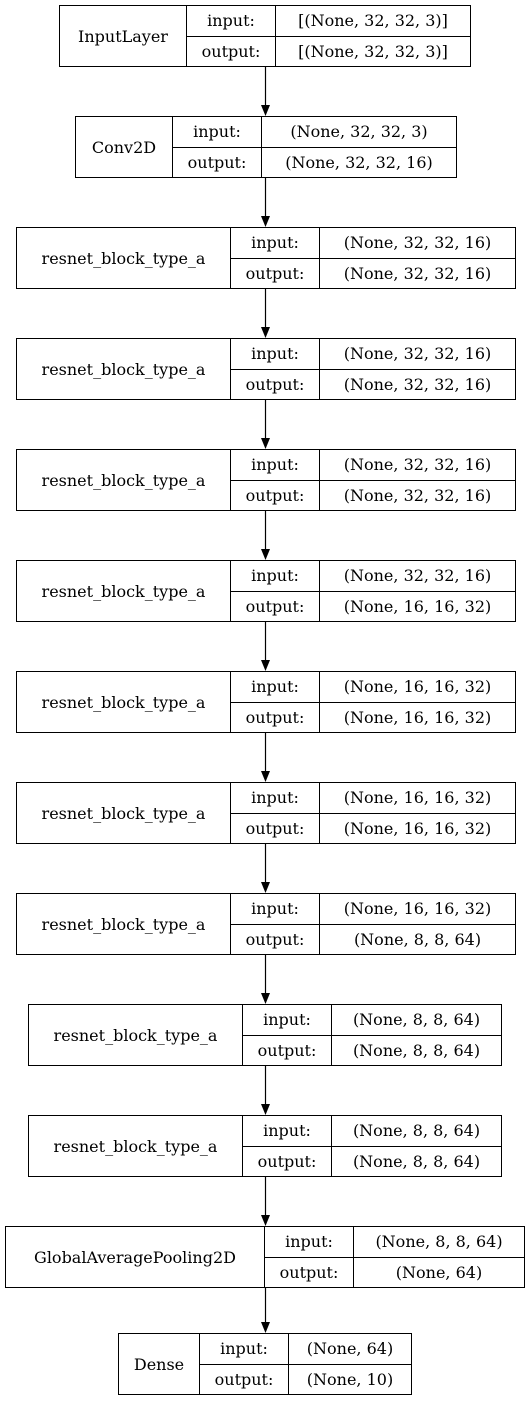  Describe the element at coordinates (350, 1379) in the screenshot. I see `layer-output-shape: (None, 10)` at that location.